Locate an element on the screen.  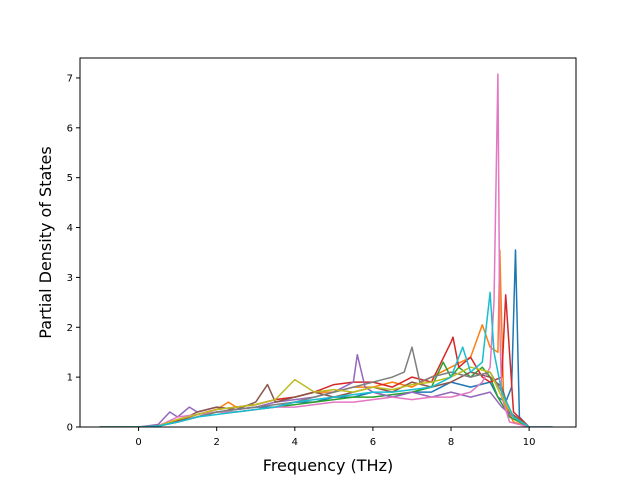
x-tick-label: 10 is located at coordinates (529, 442).